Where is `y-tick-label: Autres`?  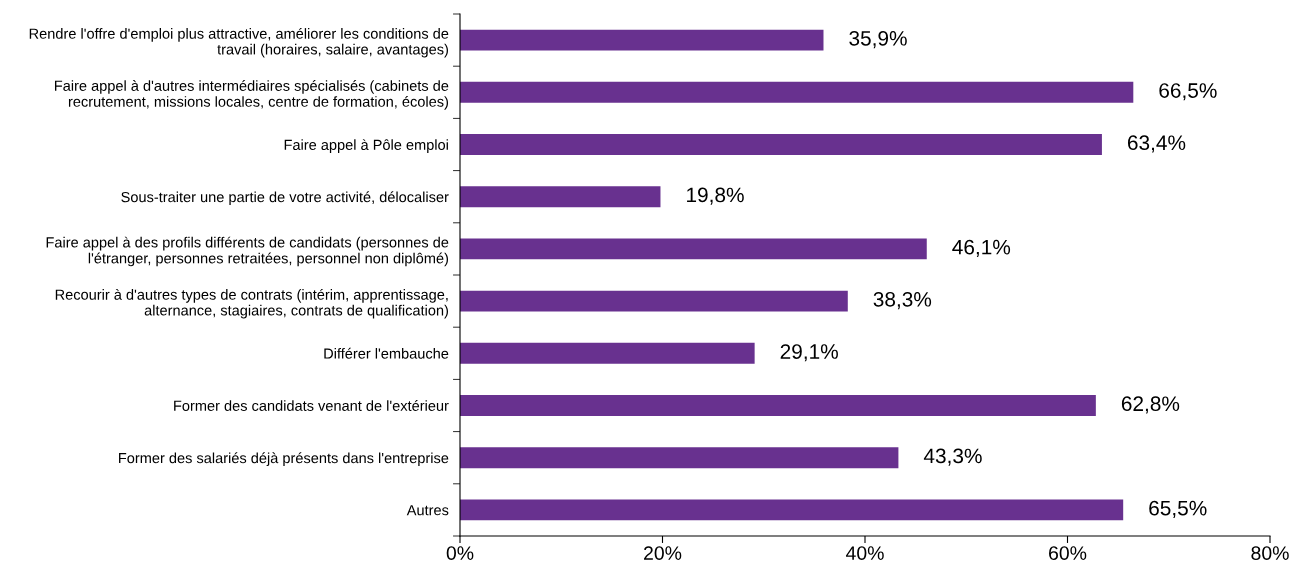
y-tick-label: Autres is located at coordinates (427, 510).